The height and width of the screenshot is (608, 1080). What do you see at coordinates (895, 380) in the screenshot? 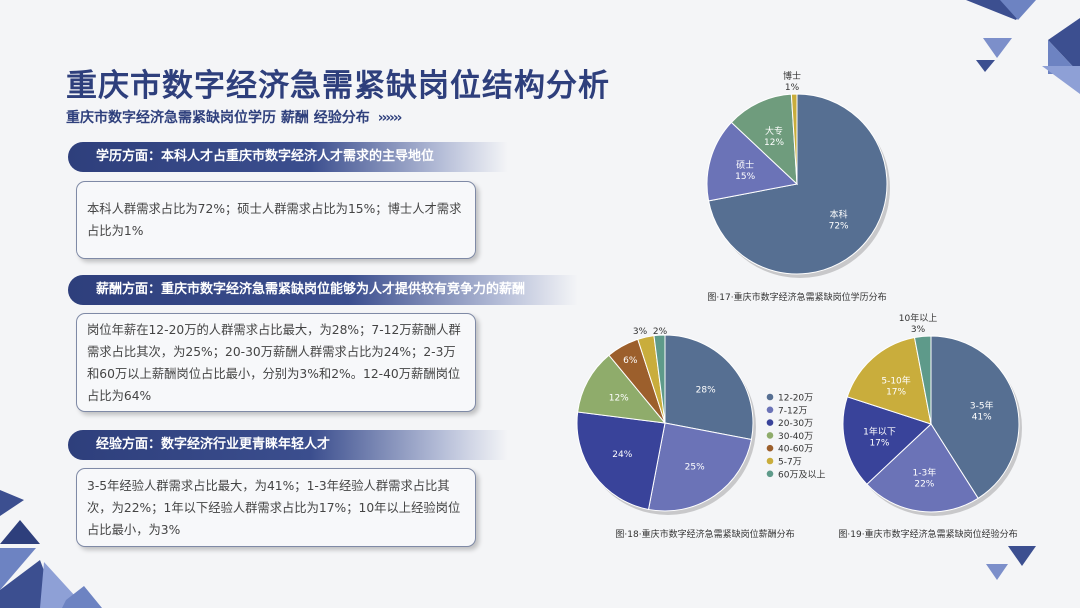
I see `slice-category-label: 5-10年` at bounding box center [895, 380].